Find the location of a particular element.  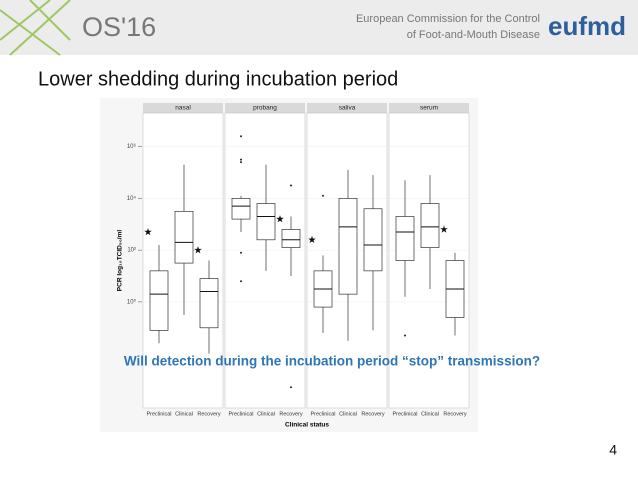

y-tick-label: 10⁴ is located at coordinates (132, 198).